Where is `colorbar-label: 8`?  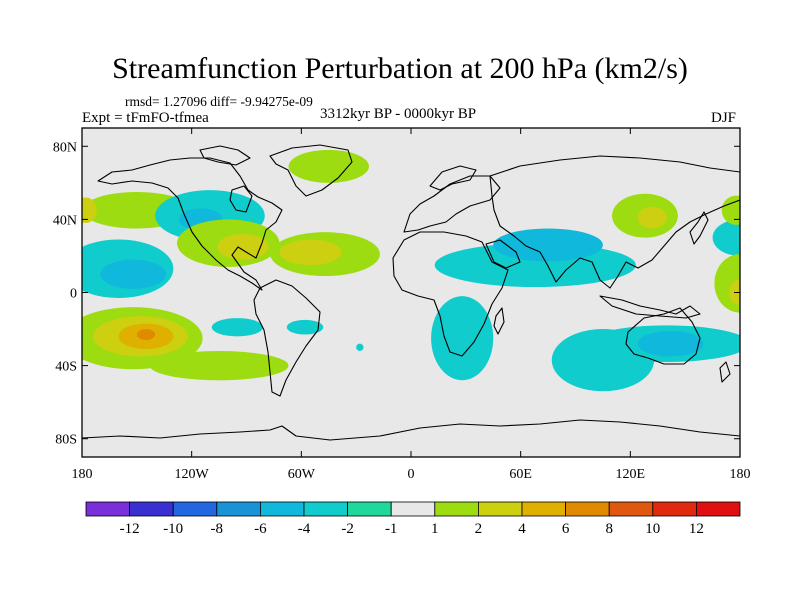
colorbar-label: 8 is located at coordinates (609, 529).